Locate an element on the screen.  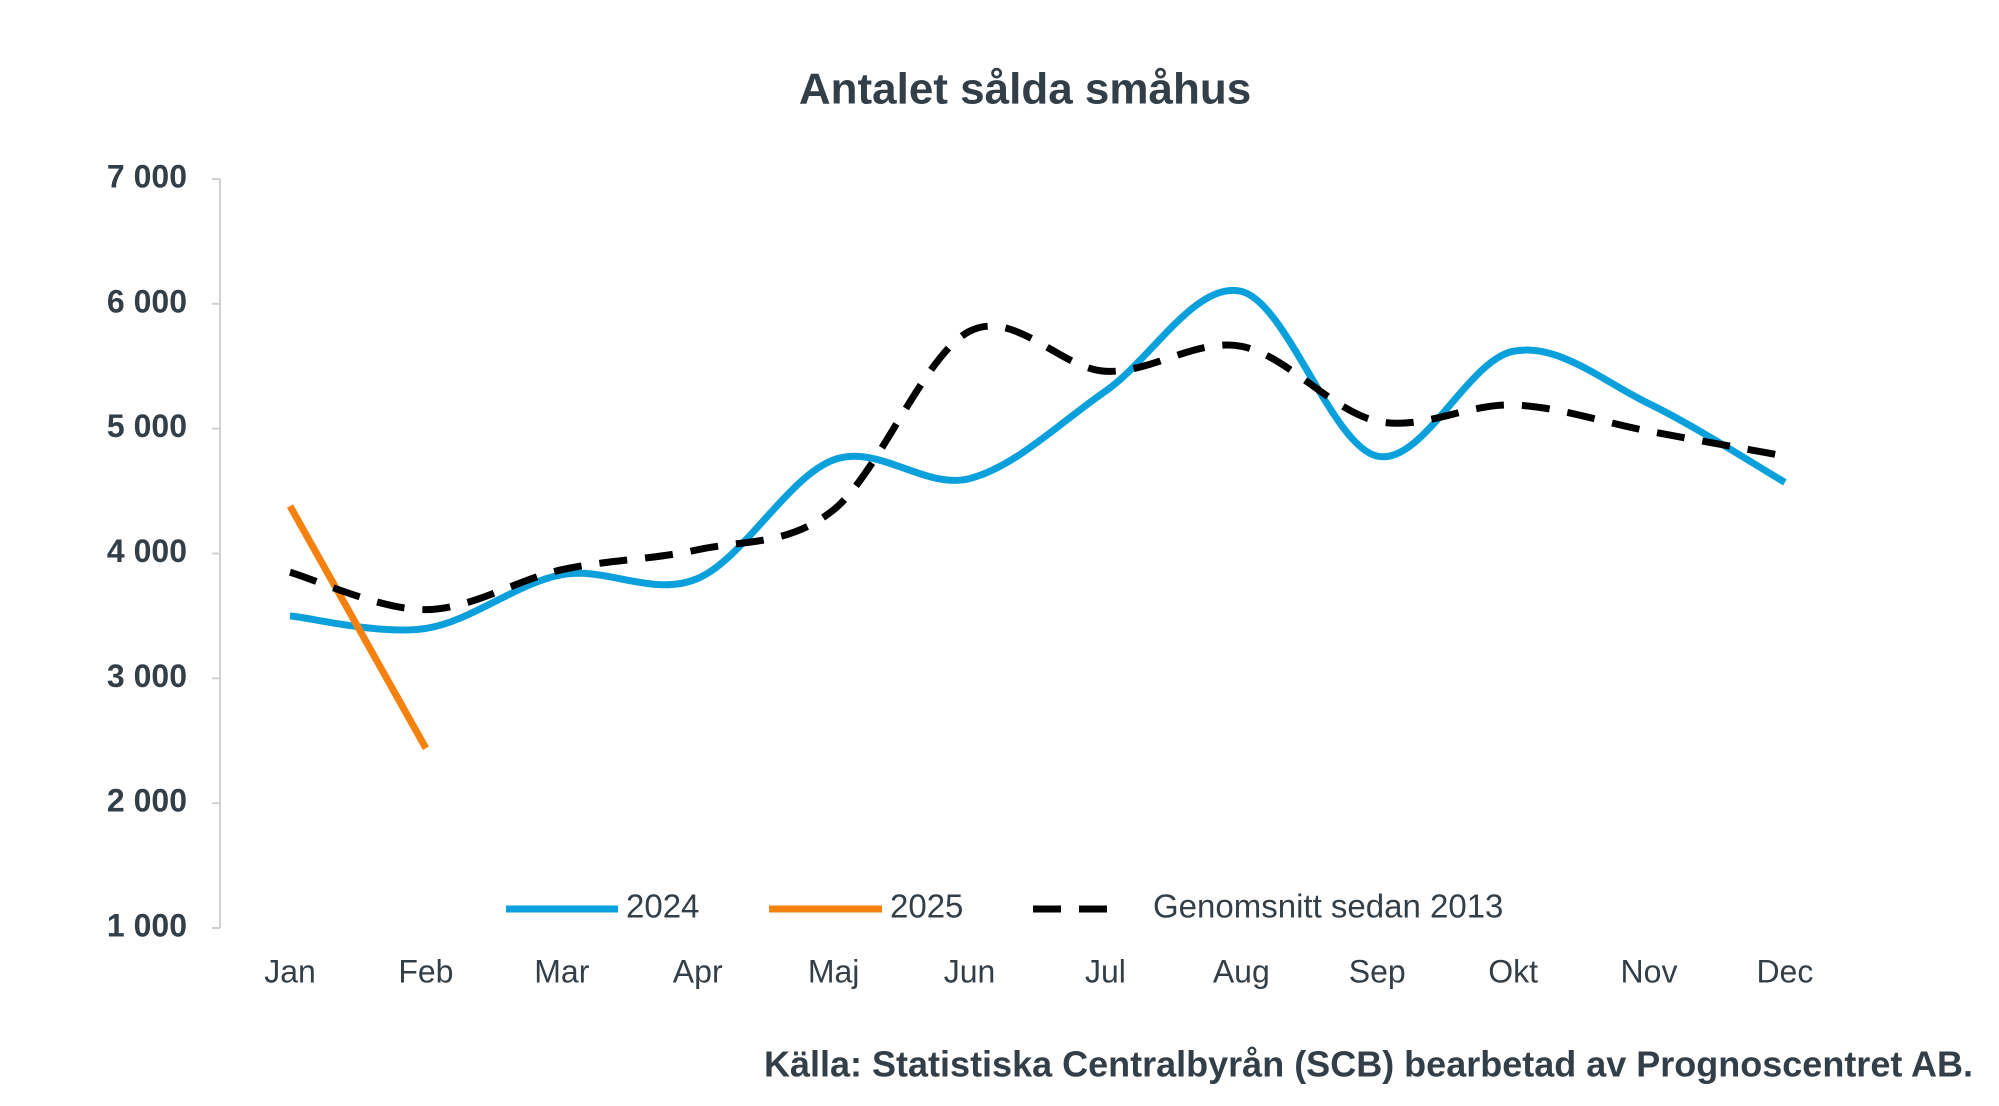
x-tick-label: Okt is located at coordinates (1513, 971).